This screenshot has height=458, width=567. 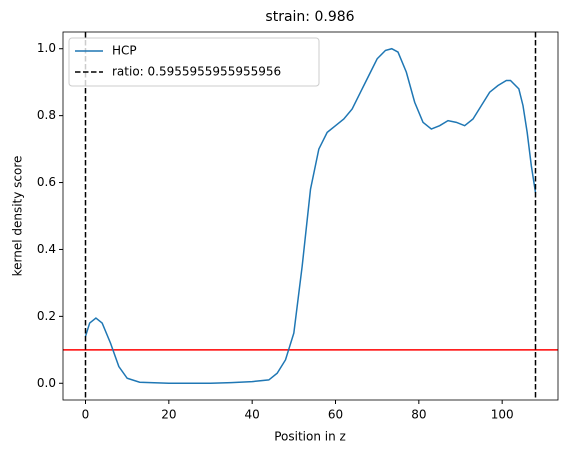 I want to click on x-axis-label: Position in z, so click(x=310, y=437).